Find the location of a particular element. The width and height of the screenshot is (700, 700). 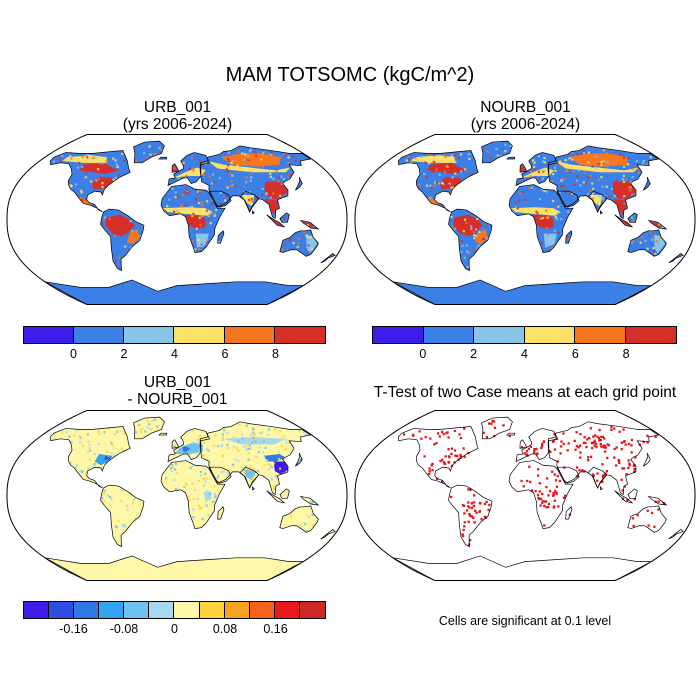

colorbar-urb-tick-label: 0 is located at coordinates (73, 354).